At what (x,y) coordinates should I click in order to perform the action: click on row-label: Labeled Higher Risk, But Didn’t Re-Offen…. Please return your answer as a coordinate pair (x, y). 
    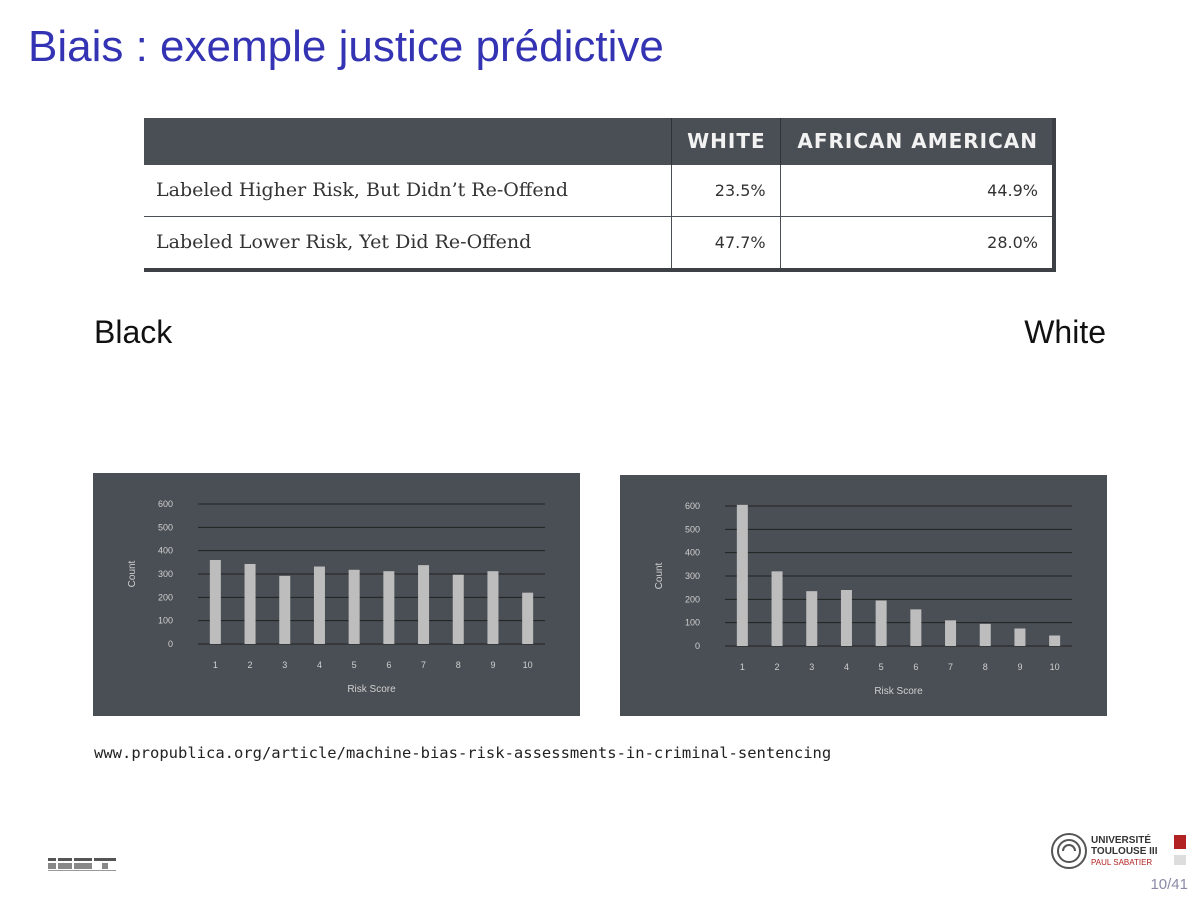
    Looking at the image, I should click on (408, 190).